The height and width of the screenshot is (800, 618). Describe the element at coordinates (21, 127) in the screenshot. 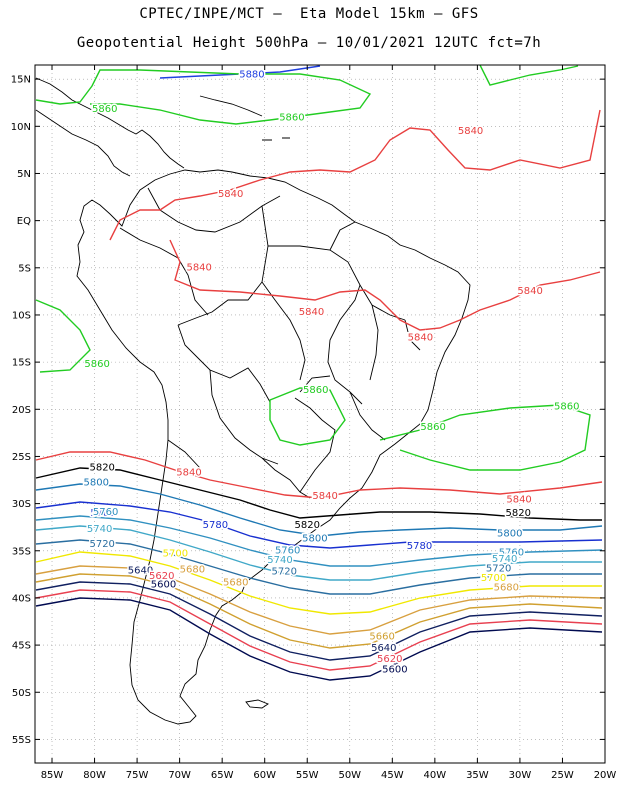

I see `lat-tick-label: 10N` at that location.